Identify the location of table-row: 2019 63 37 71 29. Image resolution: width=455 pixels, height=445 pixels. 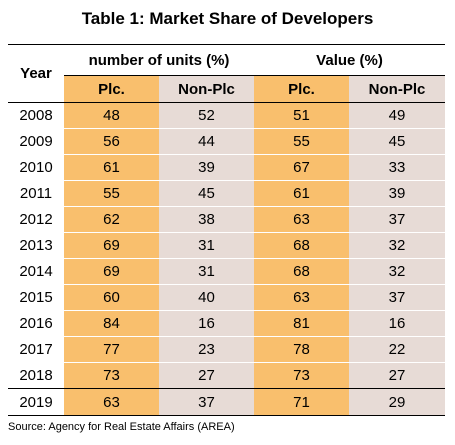
(227, 402).